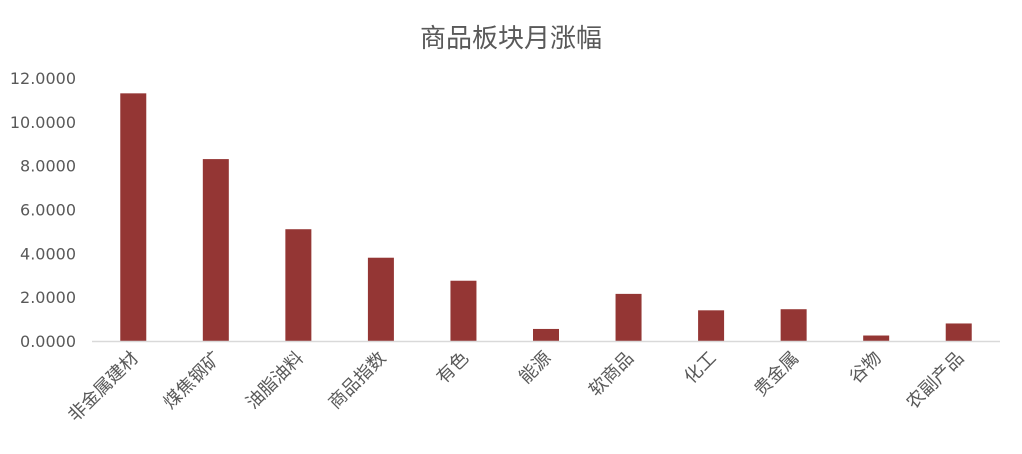 The height and width of the screenshot is (454, 1022). I want to click on x-tick-label: 非金属建材, so click(103, 387).